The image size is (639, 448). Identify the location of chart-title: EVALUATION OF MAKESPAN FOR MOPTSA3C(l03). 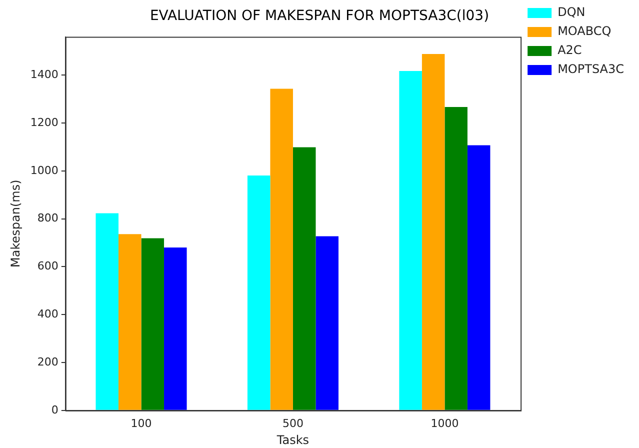
(320, 16).